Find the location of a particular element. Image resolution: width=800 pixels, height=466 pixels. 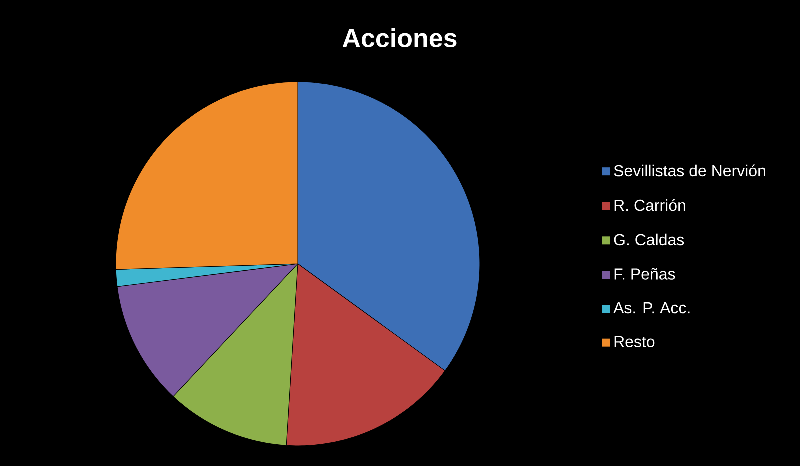

chart-title: Acciones is located at coordinates (399, 38).